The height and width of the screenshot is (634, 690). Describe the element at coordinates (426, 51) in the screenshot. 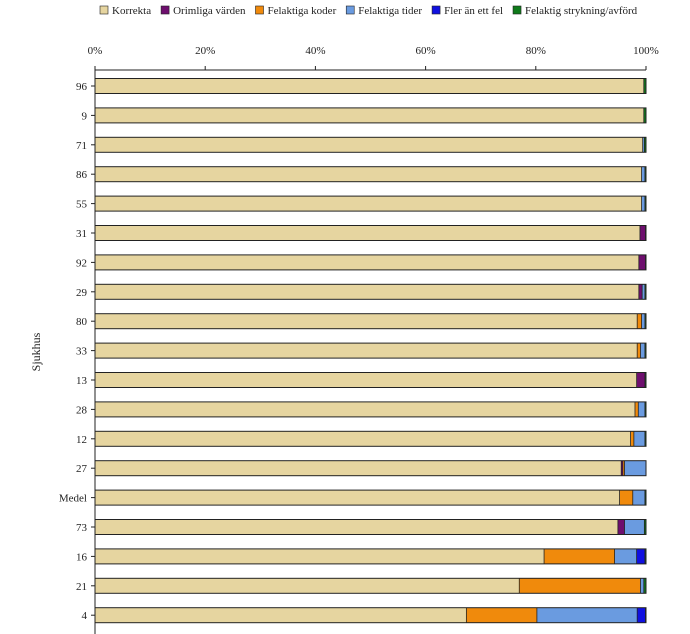

I see `x-tick-label: 60%` at that location.